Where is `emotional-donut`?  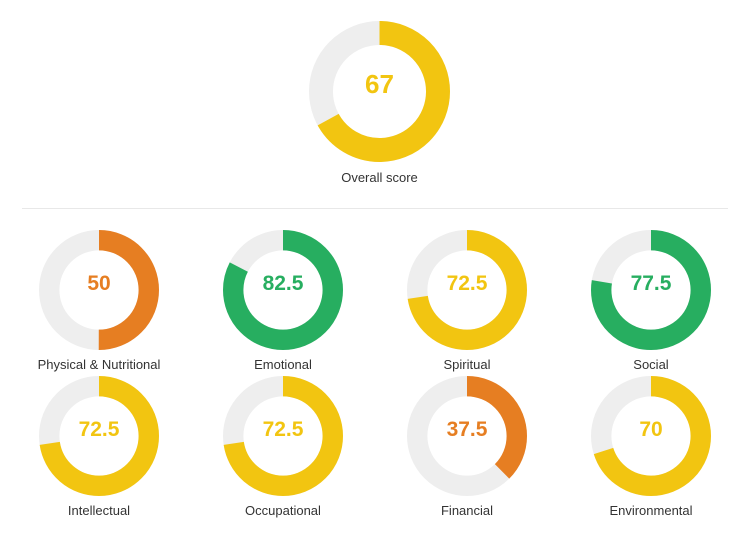
emotional-donut is located at coordinates (283, 290).